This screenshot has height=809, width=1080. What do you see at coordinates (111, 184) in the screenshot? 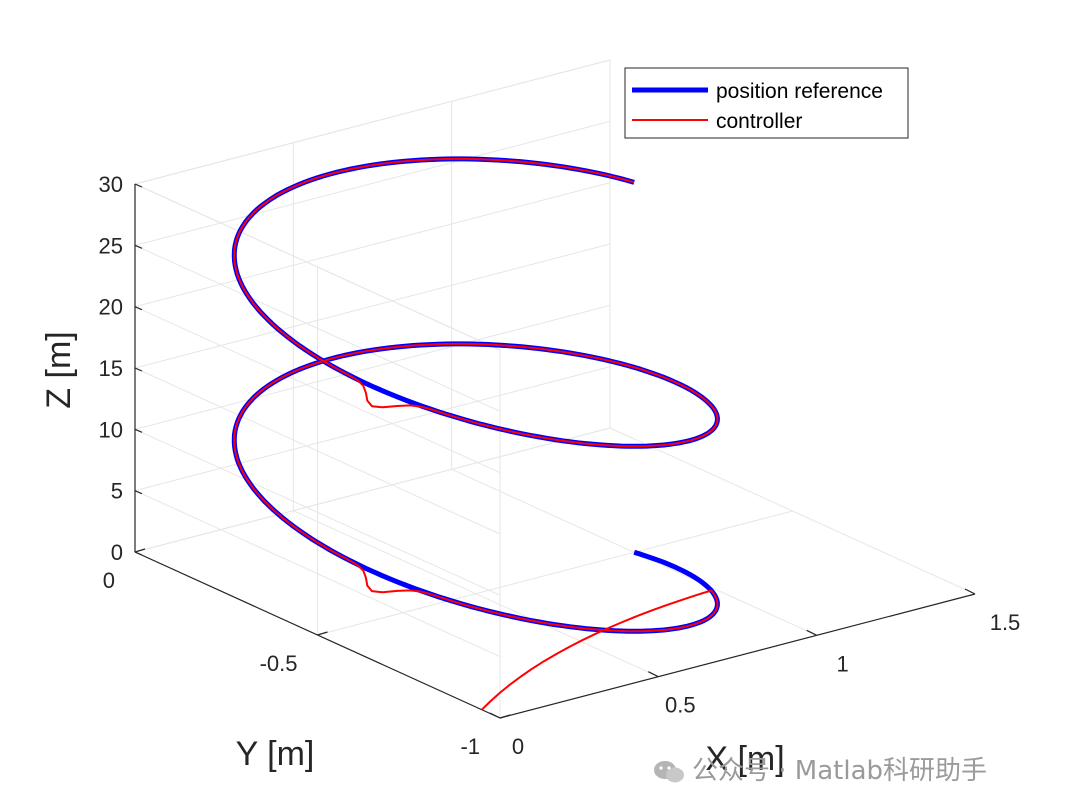
I see `z-tick-label: 30` at bounding box center [111, 184].